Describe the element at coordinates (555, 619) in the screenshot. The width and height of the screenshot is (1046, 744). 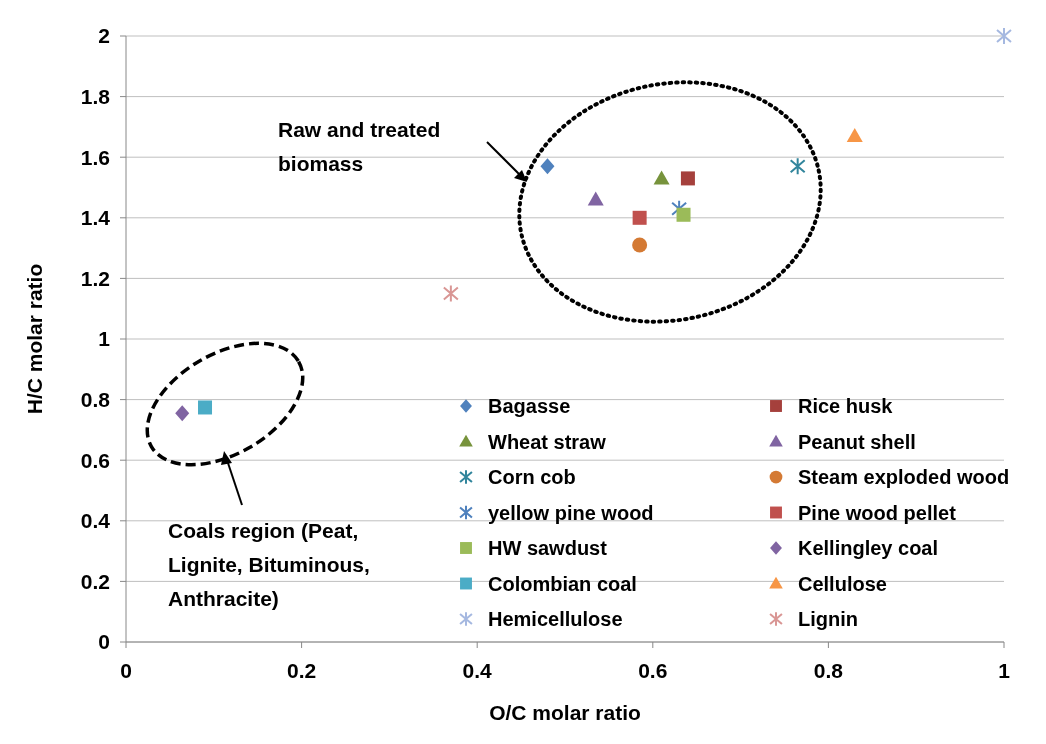
I see `legend-label: Hemicellulose` at that location.